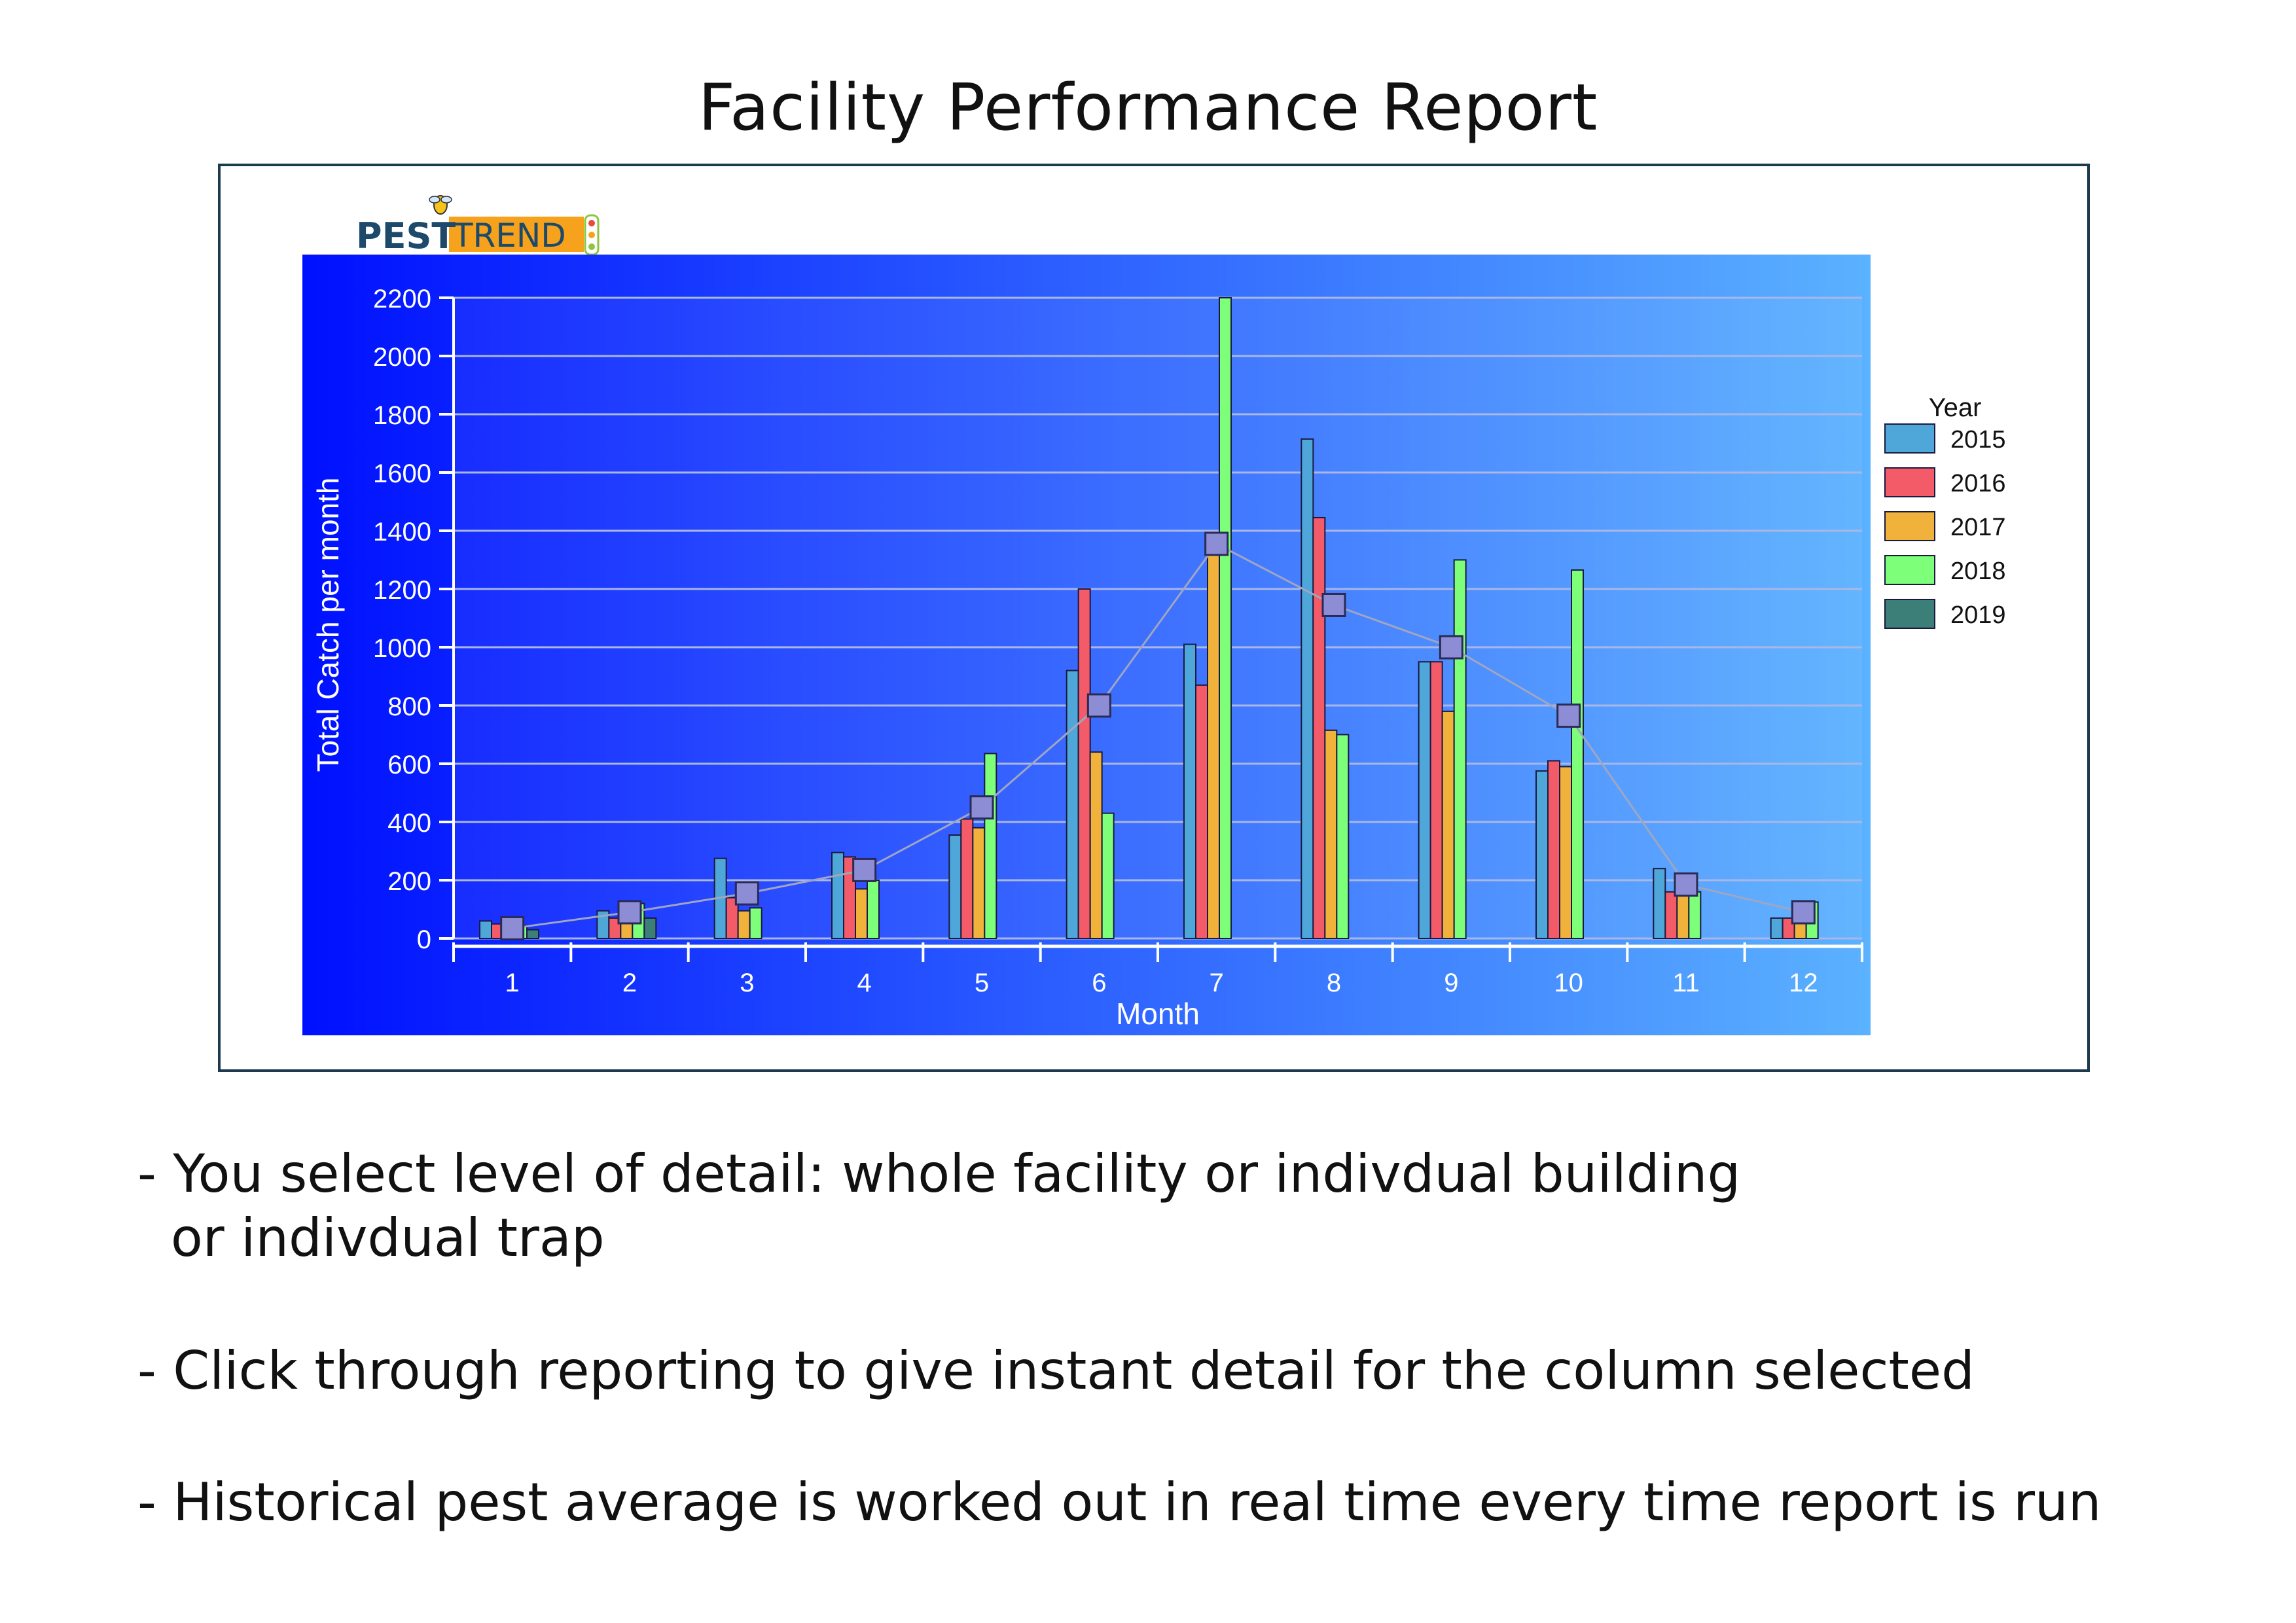 This screenshot has height=1623, width=2296. Describe the element at coordinates (1158, 1014) in the screenshot. I see `x-axis-label: Month` at that location.